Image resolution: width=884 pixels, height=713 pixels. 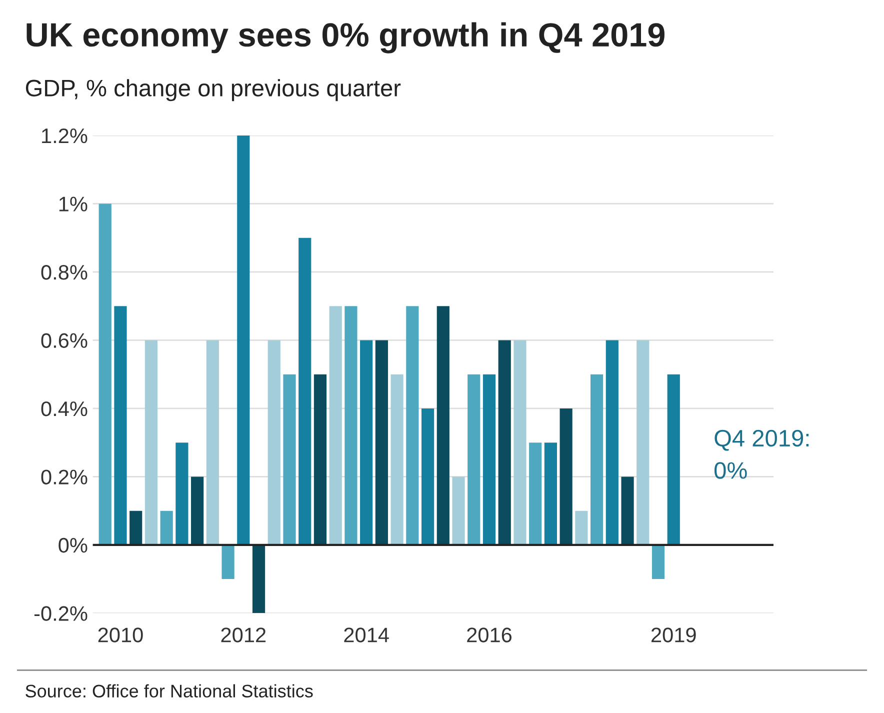 What do you see at coordinates (73, 545) in the screenshot?
I see `y-tick-label: 0%` at bounding box center [73, 545].